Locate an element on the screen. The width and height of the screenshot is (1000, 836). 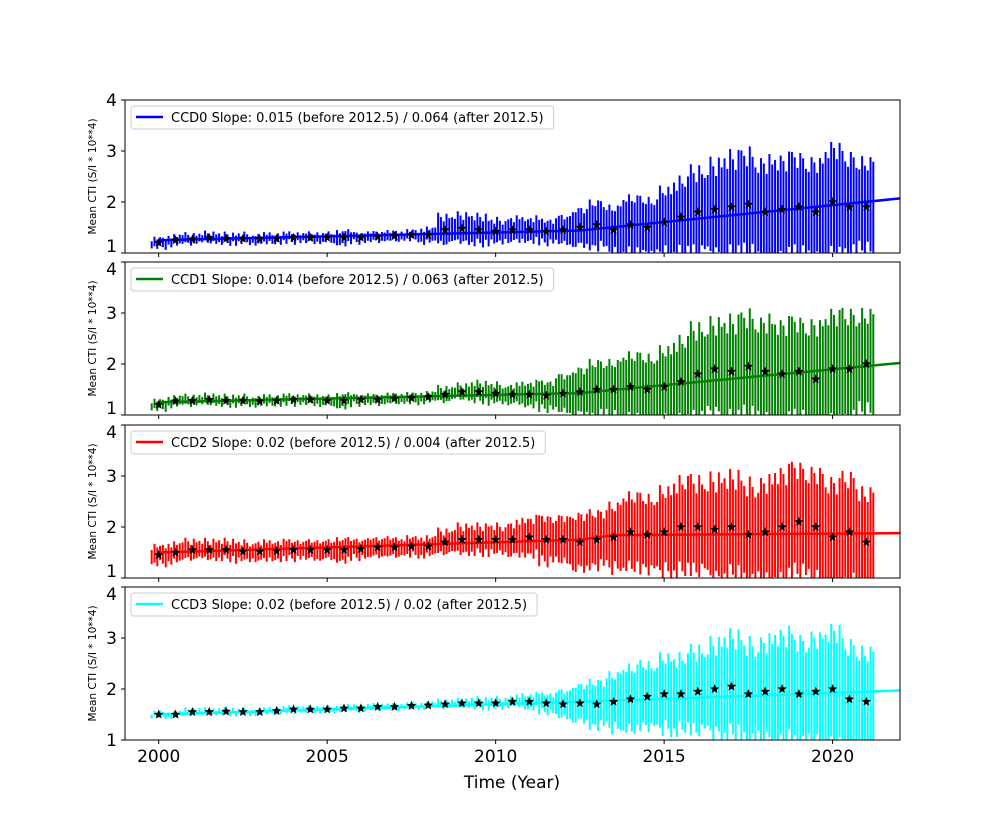
x-tick-label: 2010 is located at coordinates (495, 757).